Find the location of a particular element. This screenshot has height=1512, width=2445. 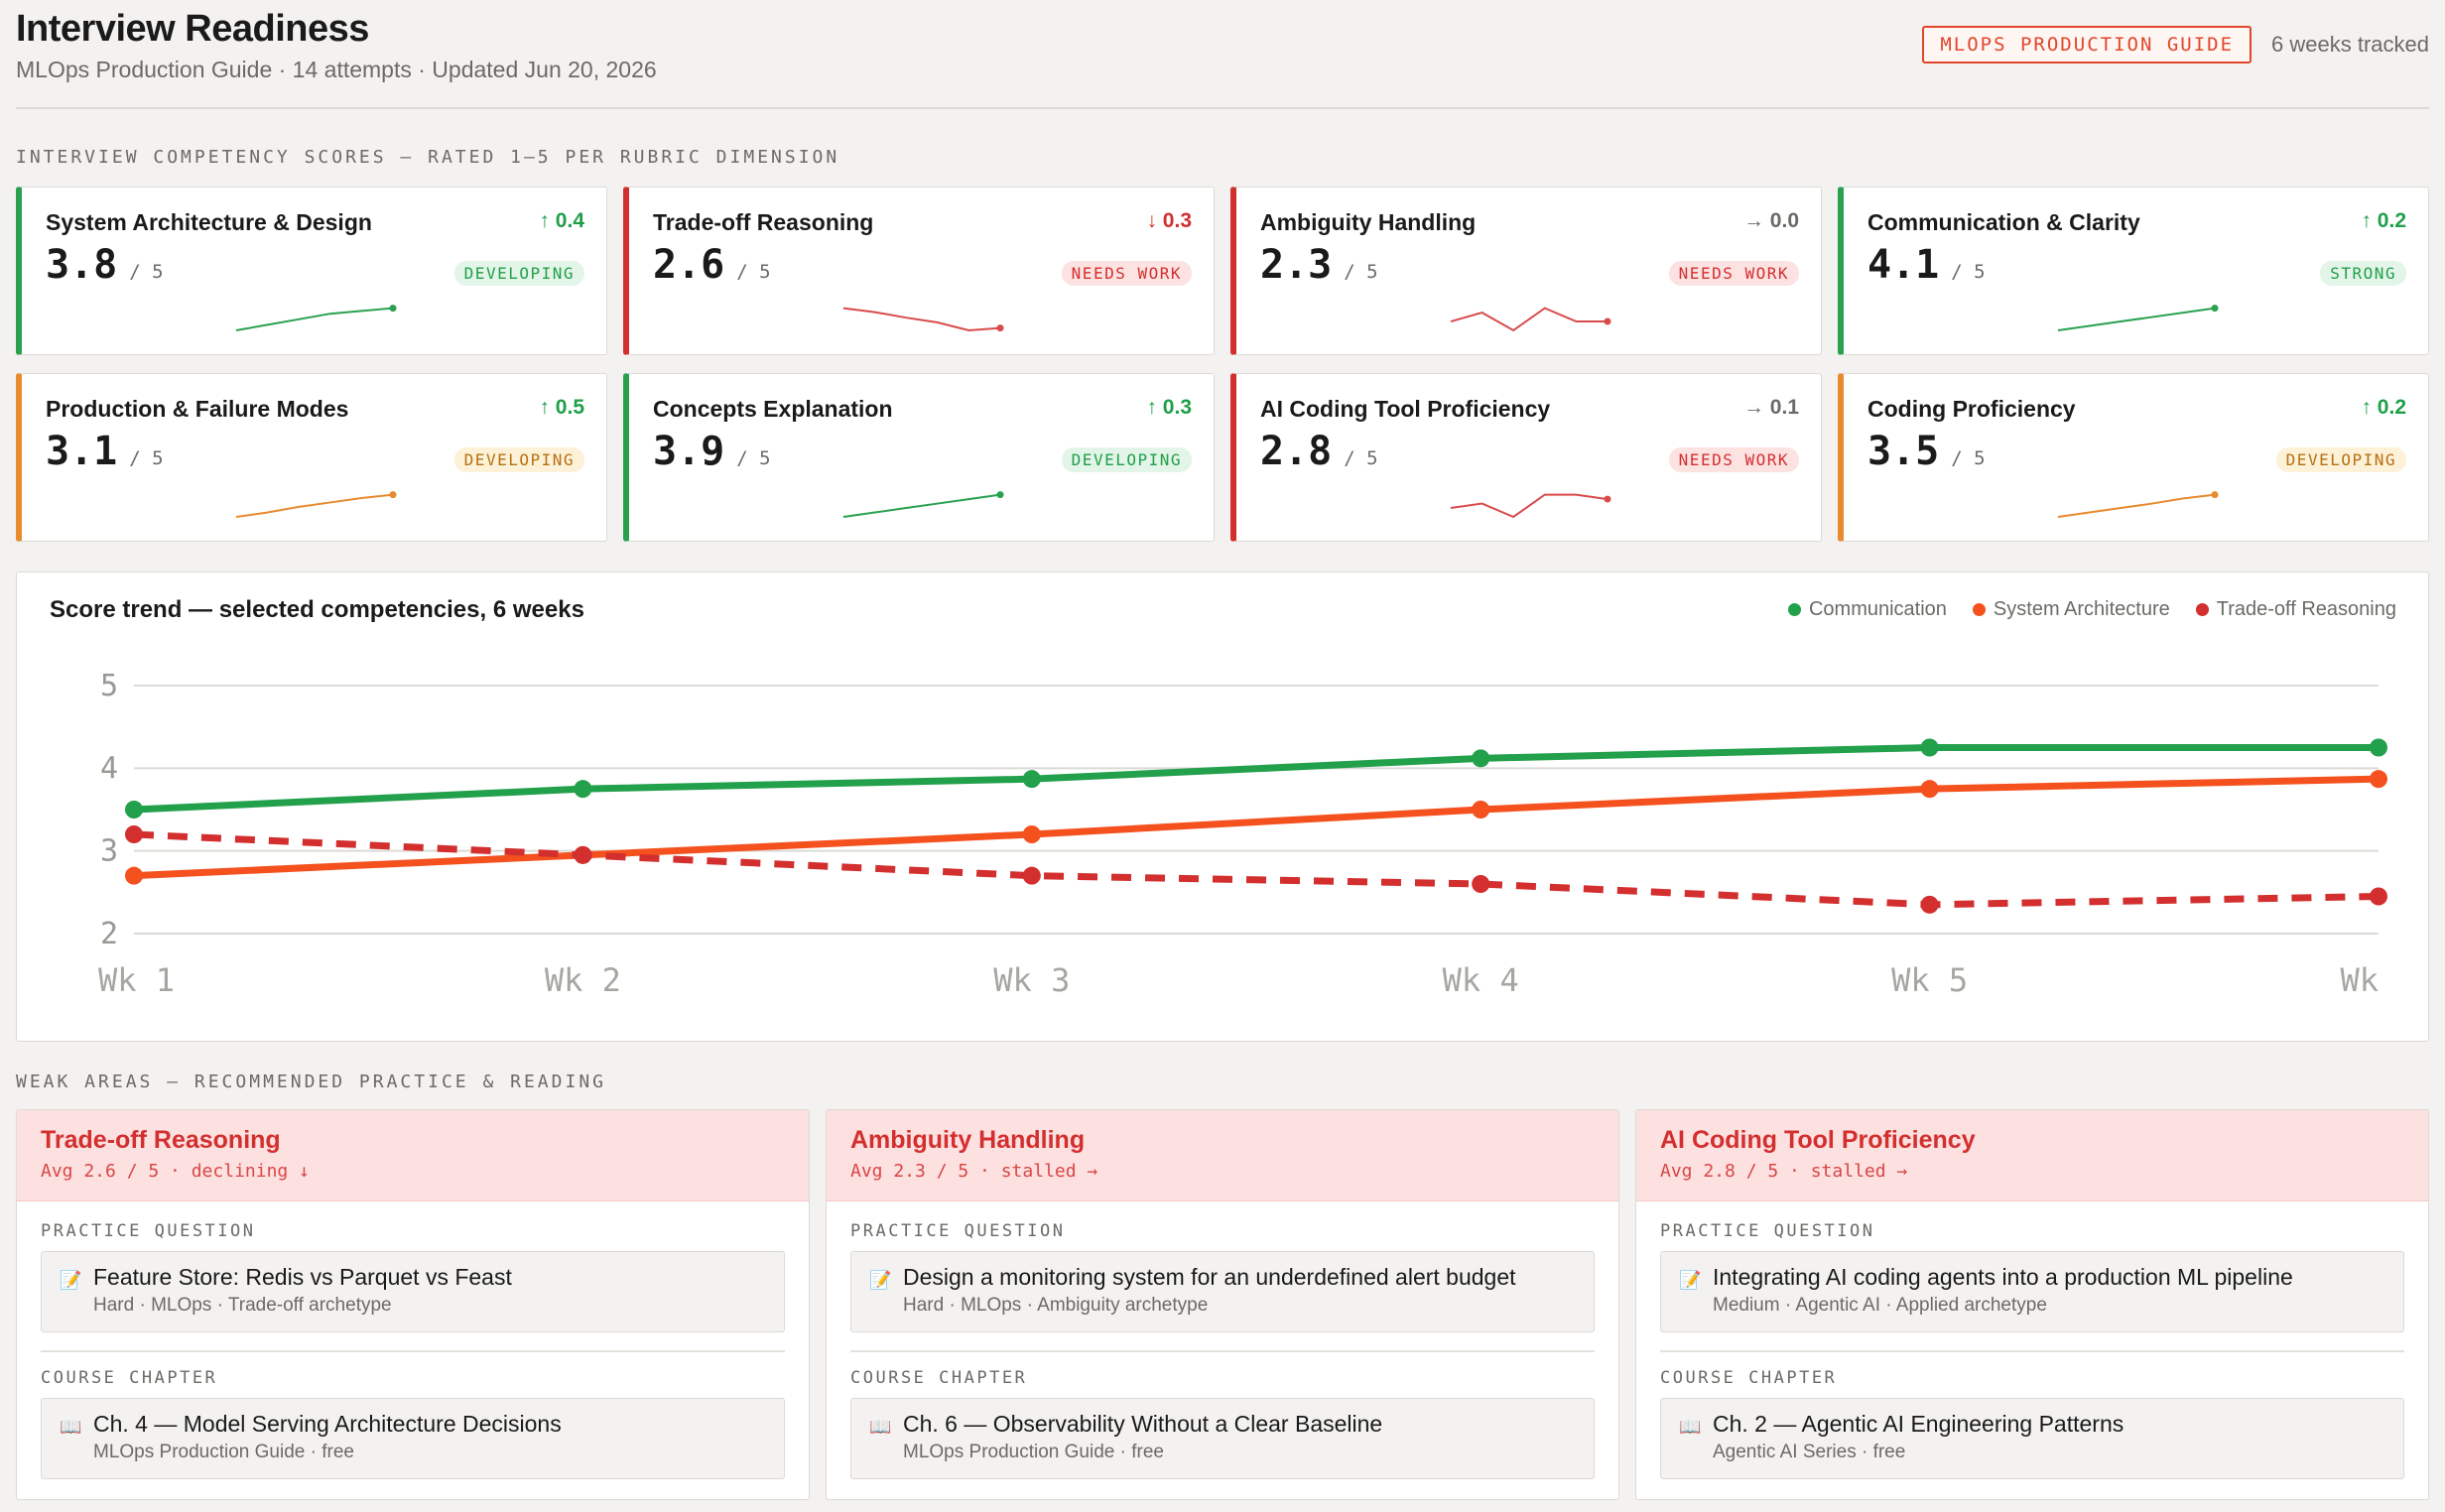

page-title: Interview Readiness is located at coordinates (192, 29).